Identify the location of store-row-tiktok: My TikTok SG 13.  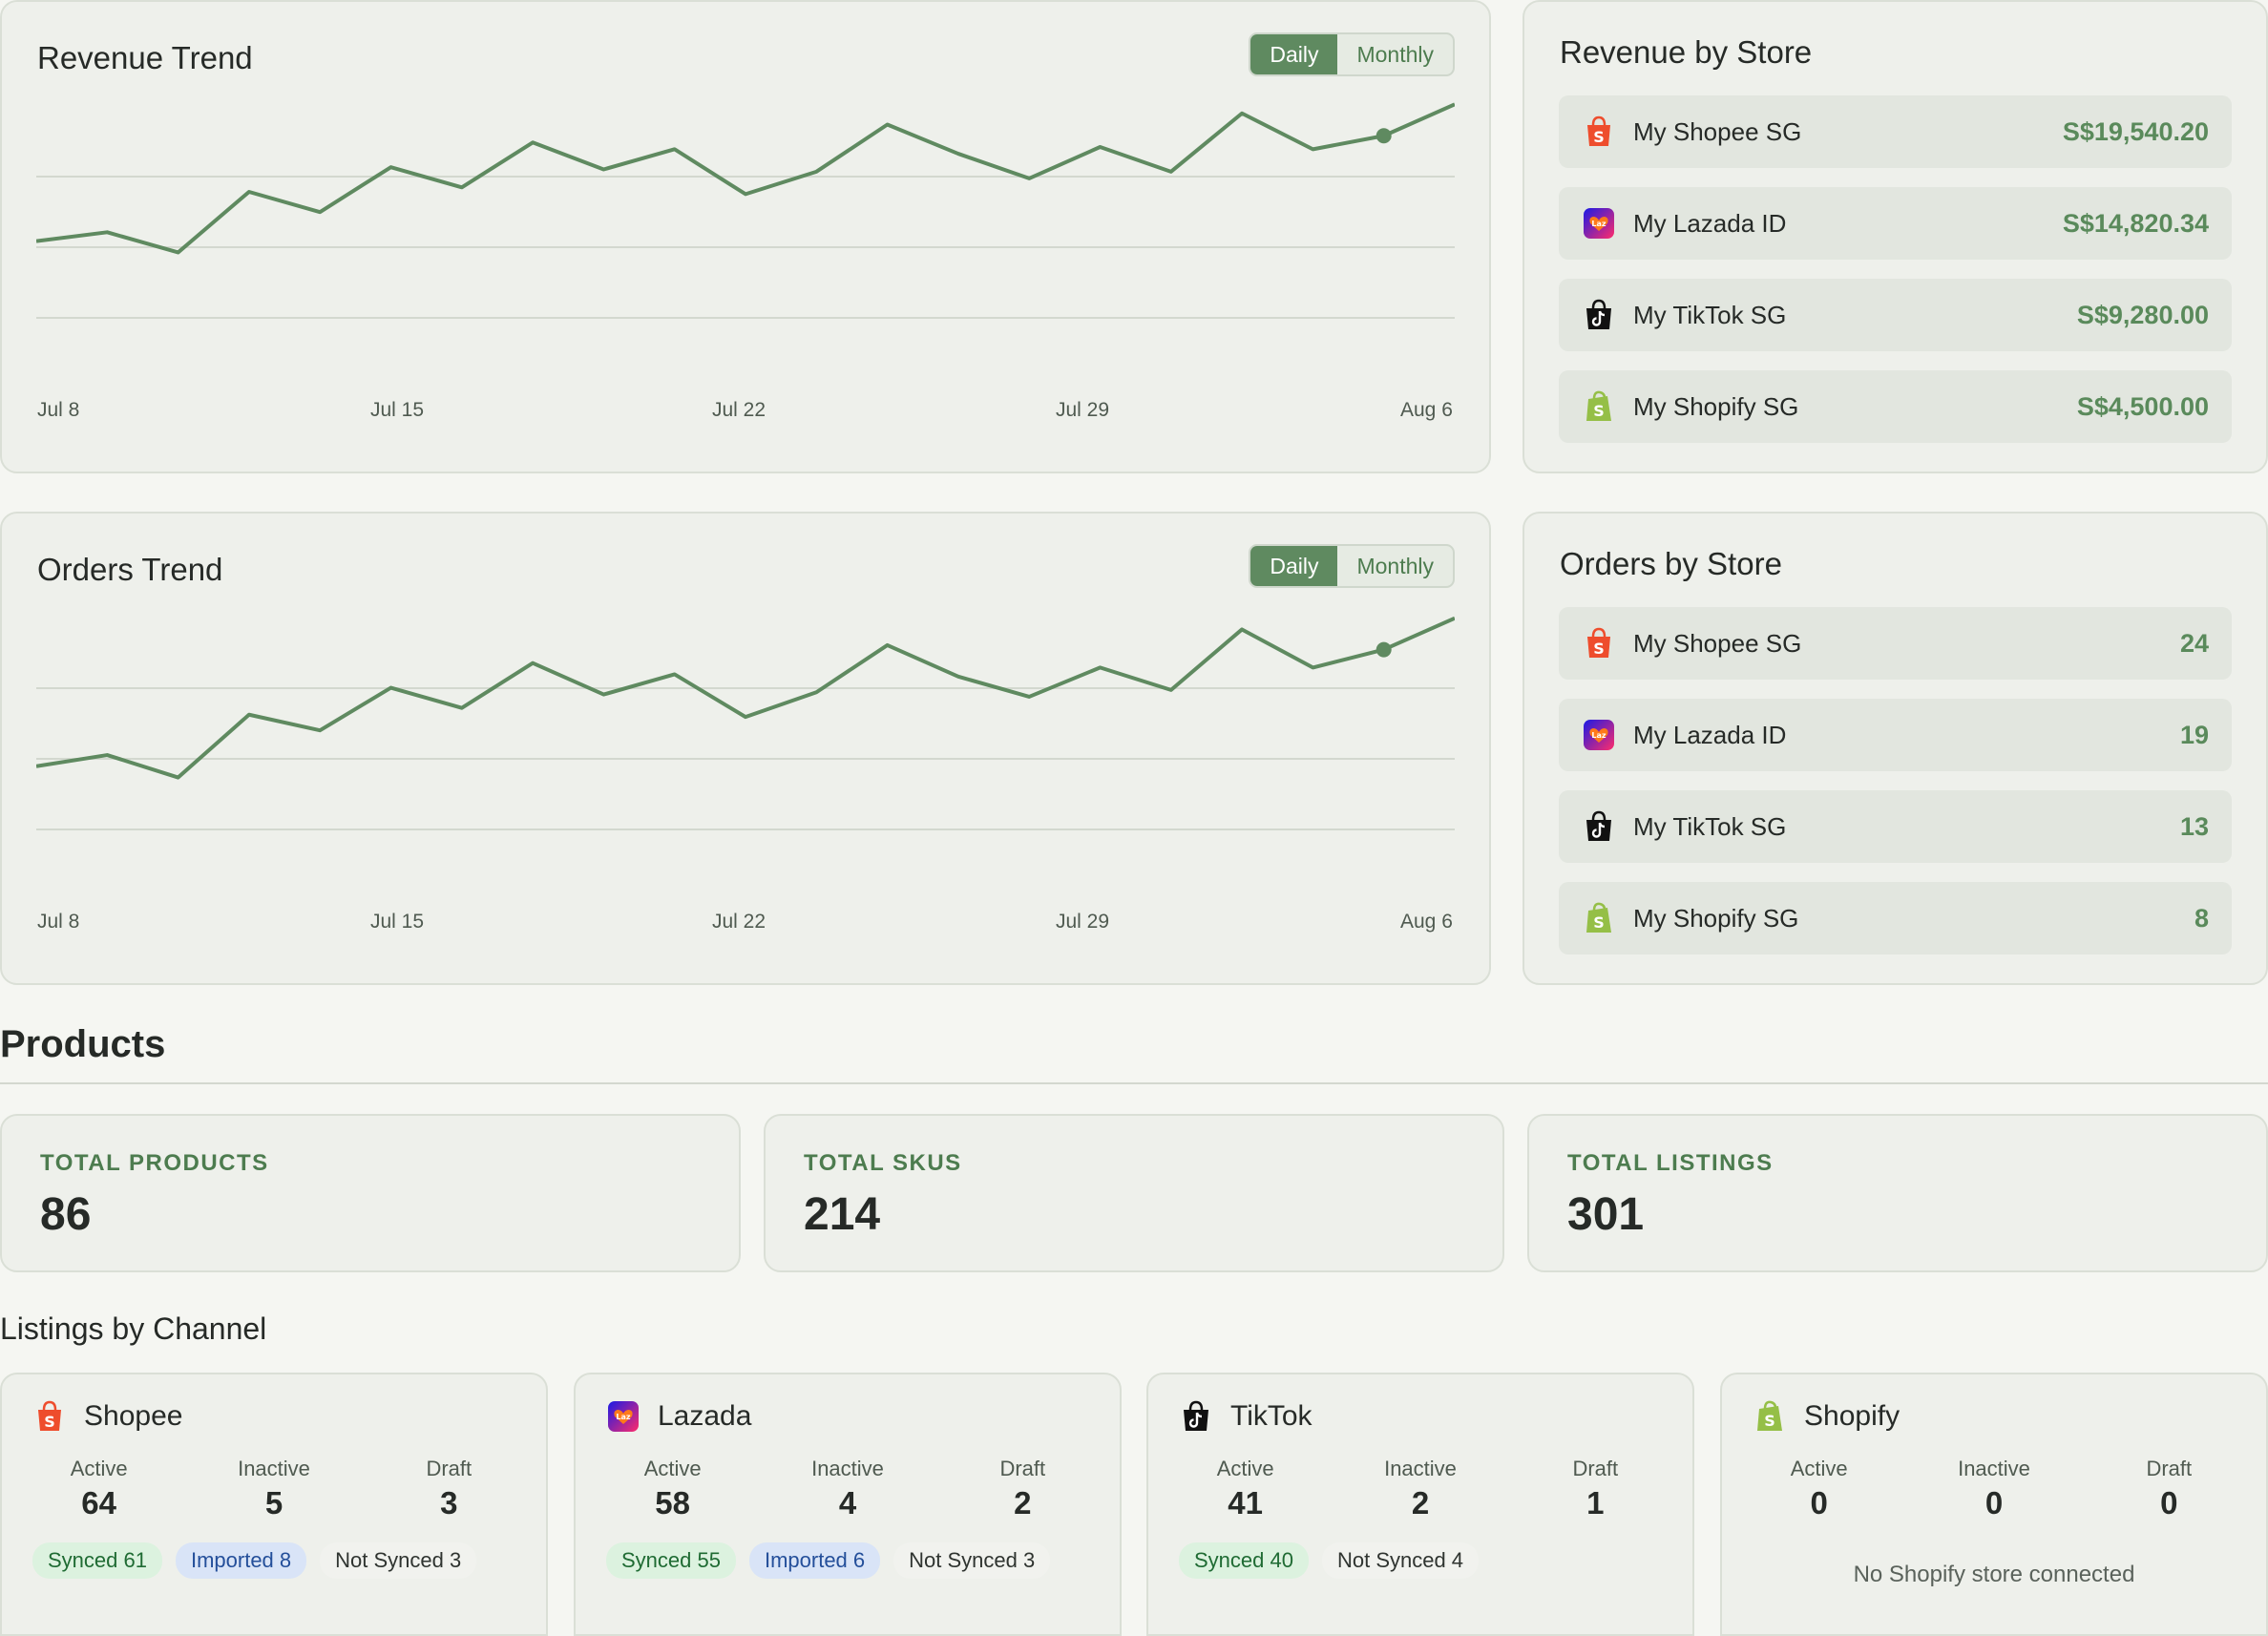
(1896, 827).